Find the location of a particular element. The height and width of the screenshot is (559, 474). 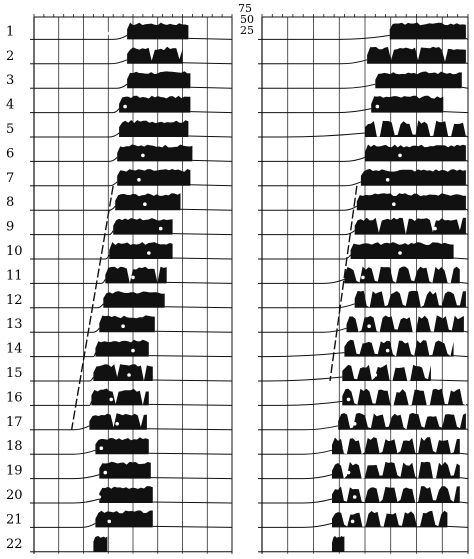

row-label: 2 is located at coordinates (10, 56).